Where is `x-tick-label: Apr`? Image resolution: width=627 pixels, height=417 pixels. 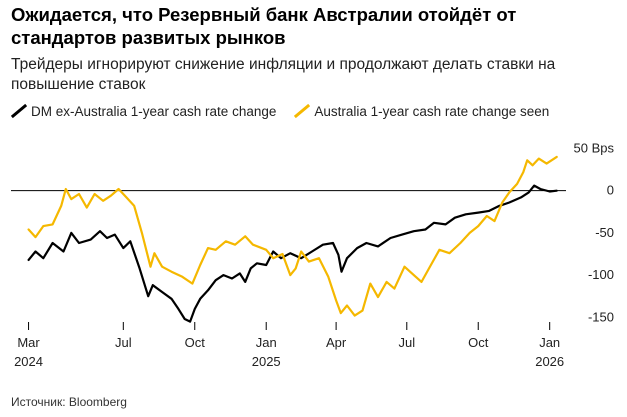 x-tick-label: Apr is located at coordinates (336, 342).